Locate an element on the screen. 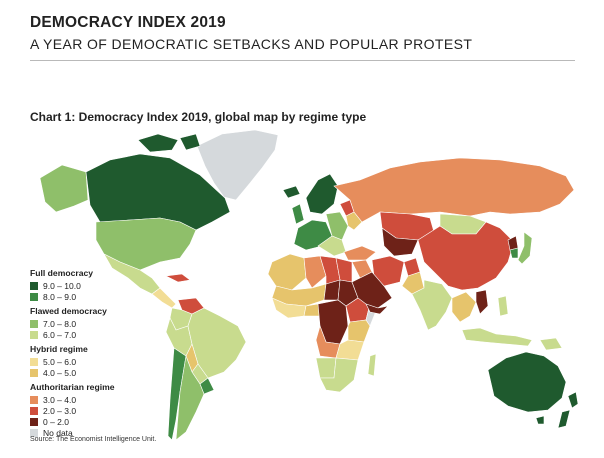  region-central-asia is located at coordinates (400, 242).